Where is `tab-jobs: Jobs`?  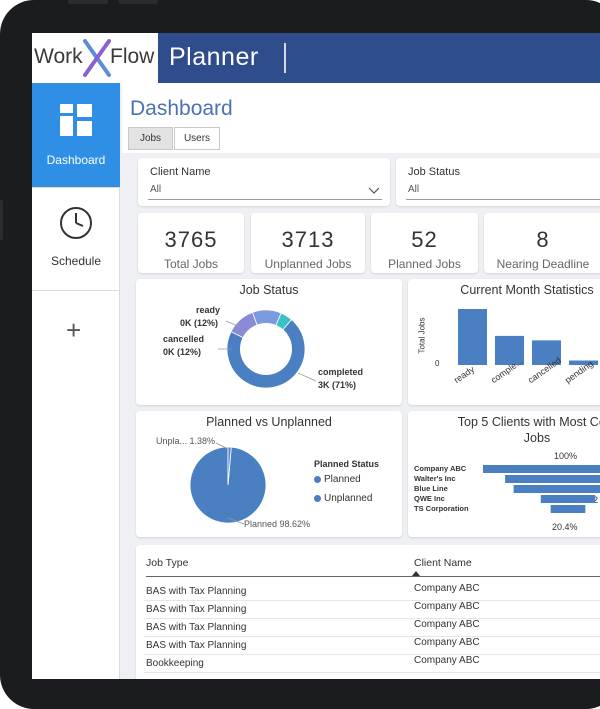 tab-jobs: Jobs is located at coordinates (150, 138).